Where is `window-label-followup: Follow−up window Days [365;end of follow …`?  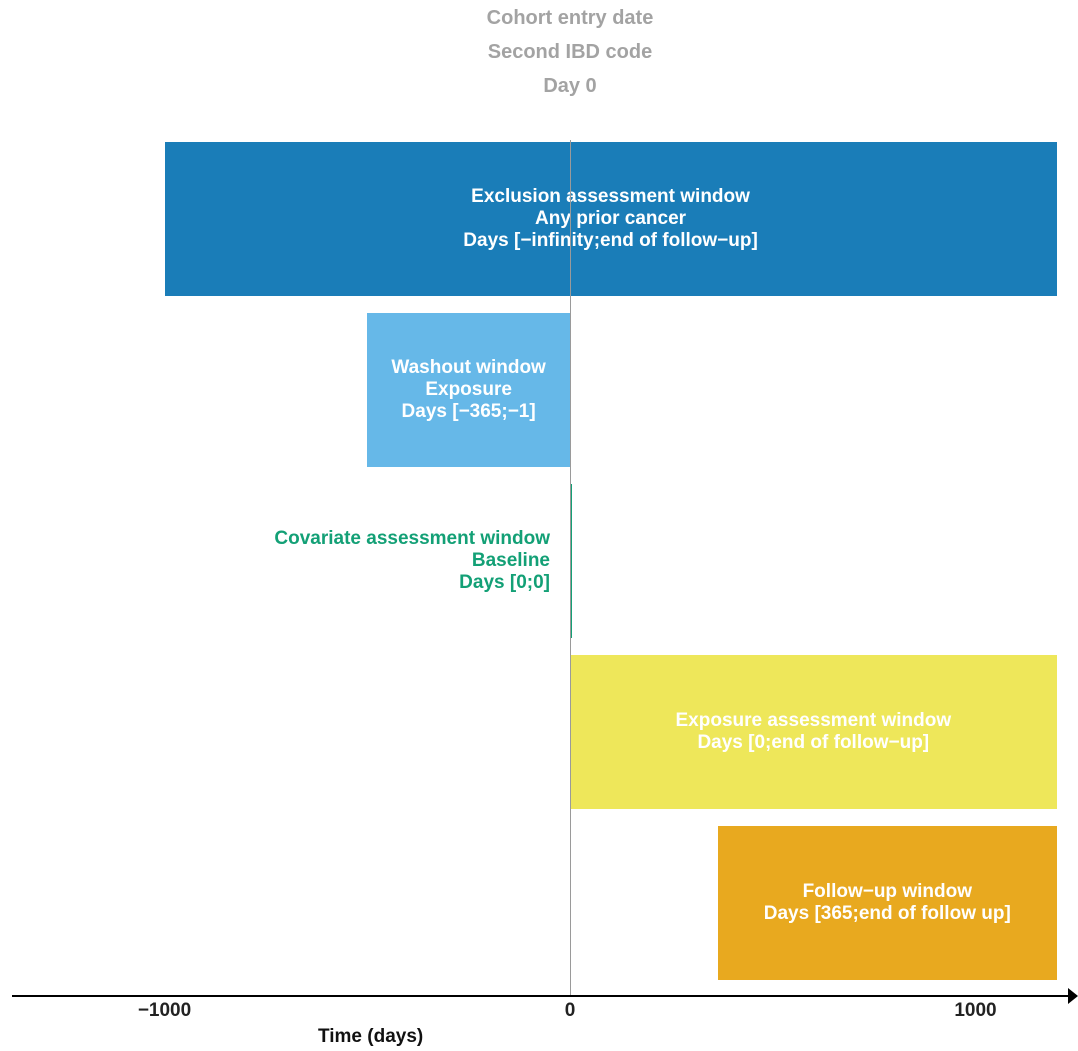
window-label-followup: Follow−up window Days [365;end of follow … is located at coordinates (887, 903).